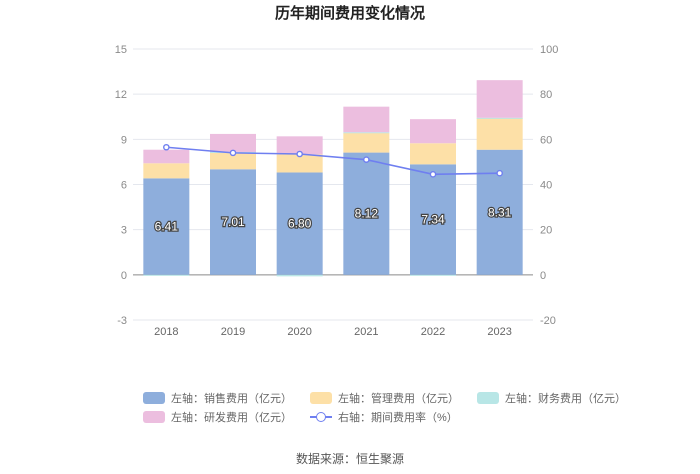  What do you see at coordinates (231, 418) in the screenshot?
I see `legend-label-rnd: 左轴：研发费用（亿元）` at bounding box center [231, 418].